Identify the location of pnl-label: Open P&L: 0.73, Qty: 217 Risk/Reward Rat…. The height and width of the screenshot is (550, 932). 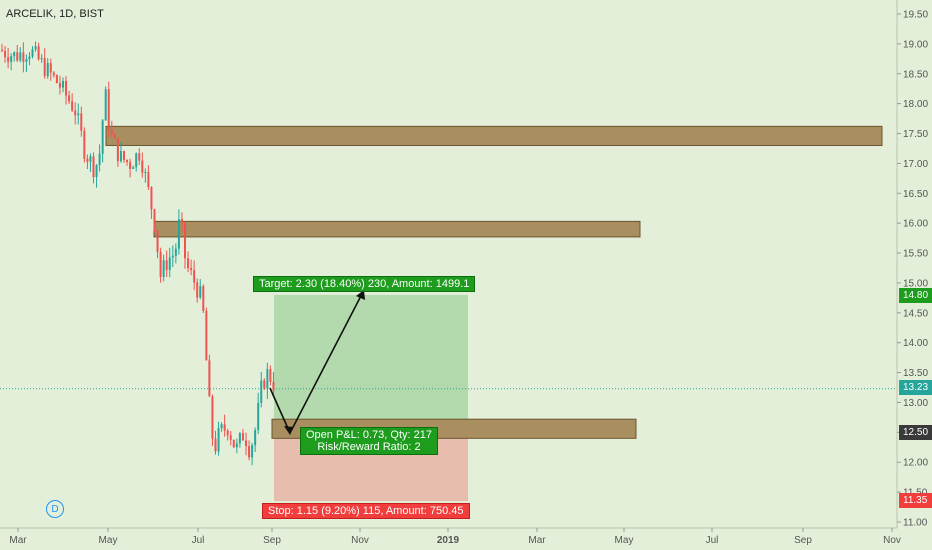
(369, 441).